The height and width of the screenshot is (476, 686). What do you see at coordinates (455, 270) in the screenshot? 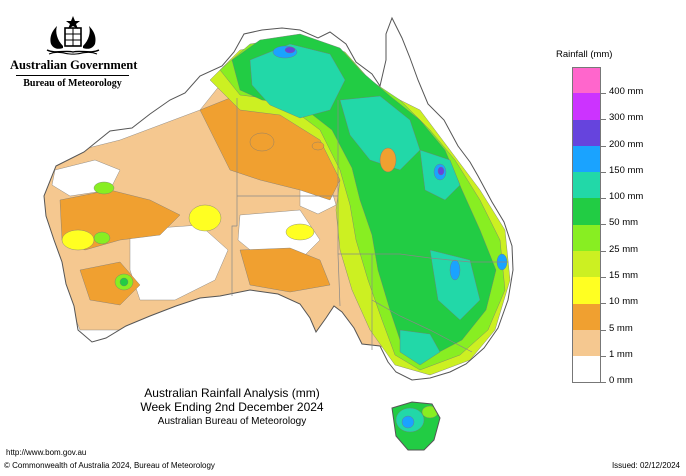
I see `hundred-fifty-mm-zone` at bounding box center [455, 270].